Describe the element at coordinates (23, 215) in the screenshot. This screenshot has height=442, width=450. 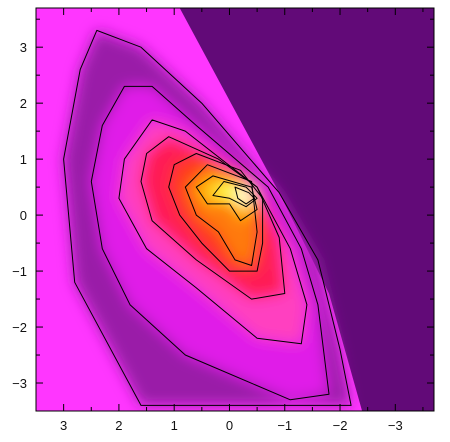
I see `y-tick-label: 0` at that location.